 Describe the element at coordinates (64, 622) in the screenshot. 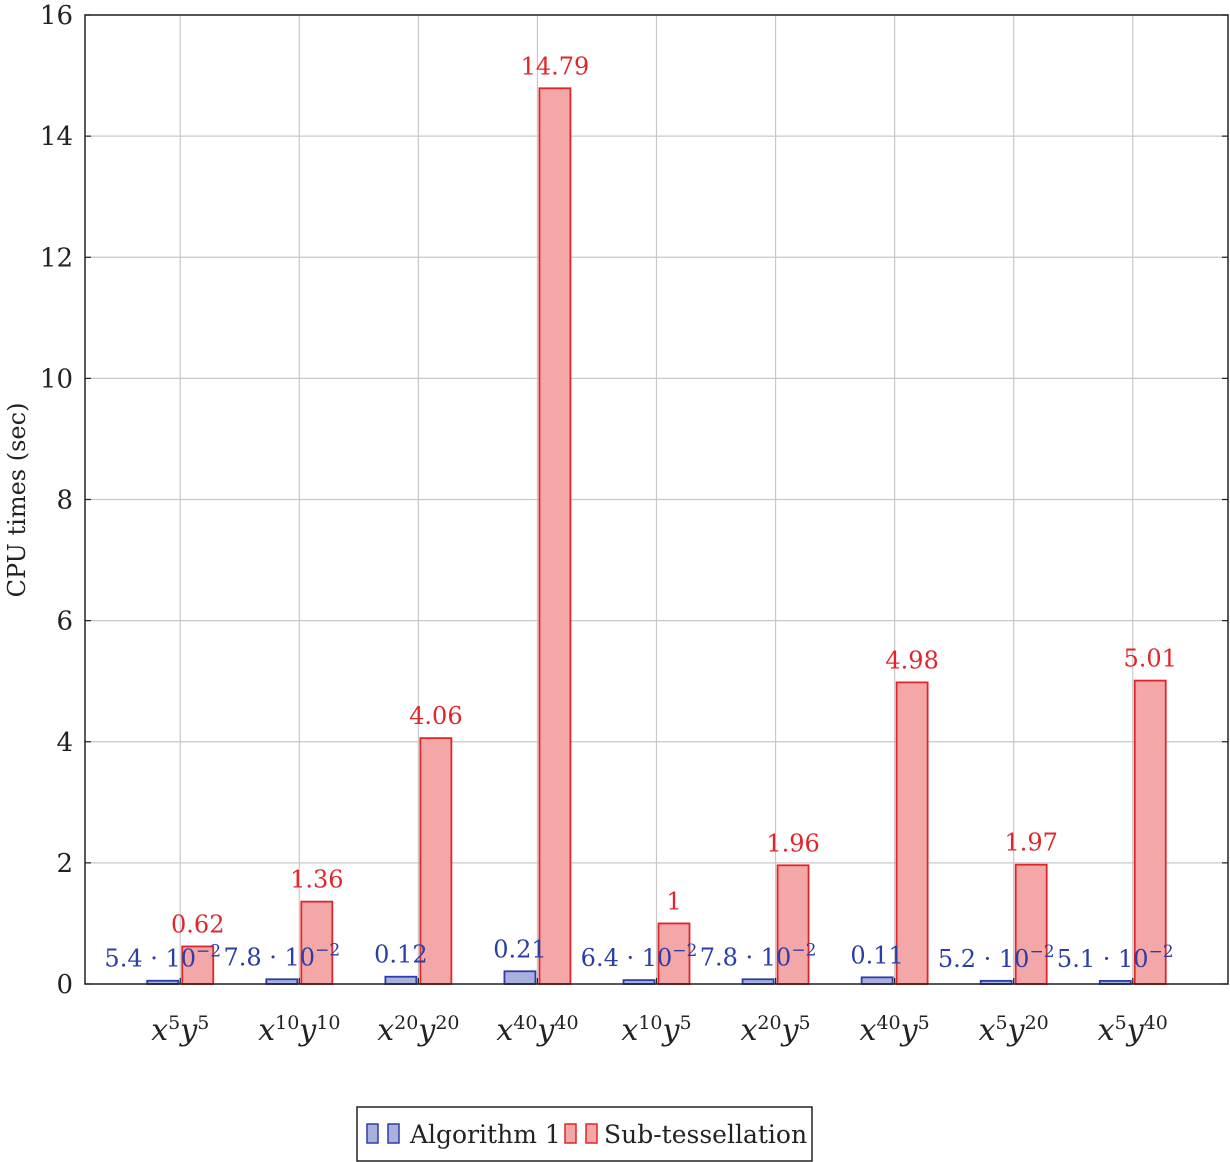

I see `y-tick-label: 6` at that location.